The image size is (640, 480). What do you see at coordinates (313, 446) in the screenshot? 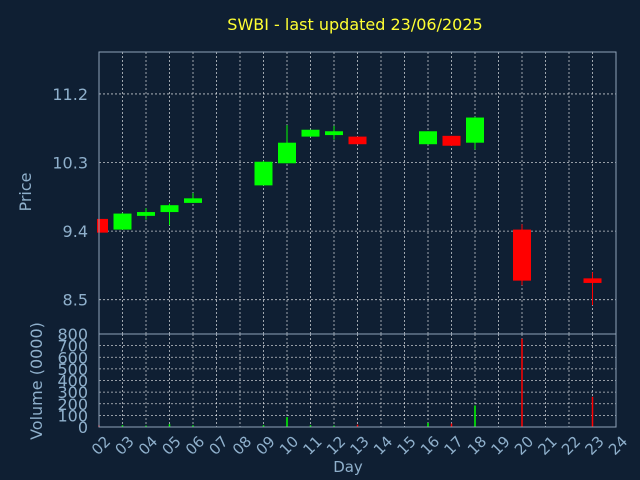
I see `day-tick-label: 11` at bounding box center [313, 446].